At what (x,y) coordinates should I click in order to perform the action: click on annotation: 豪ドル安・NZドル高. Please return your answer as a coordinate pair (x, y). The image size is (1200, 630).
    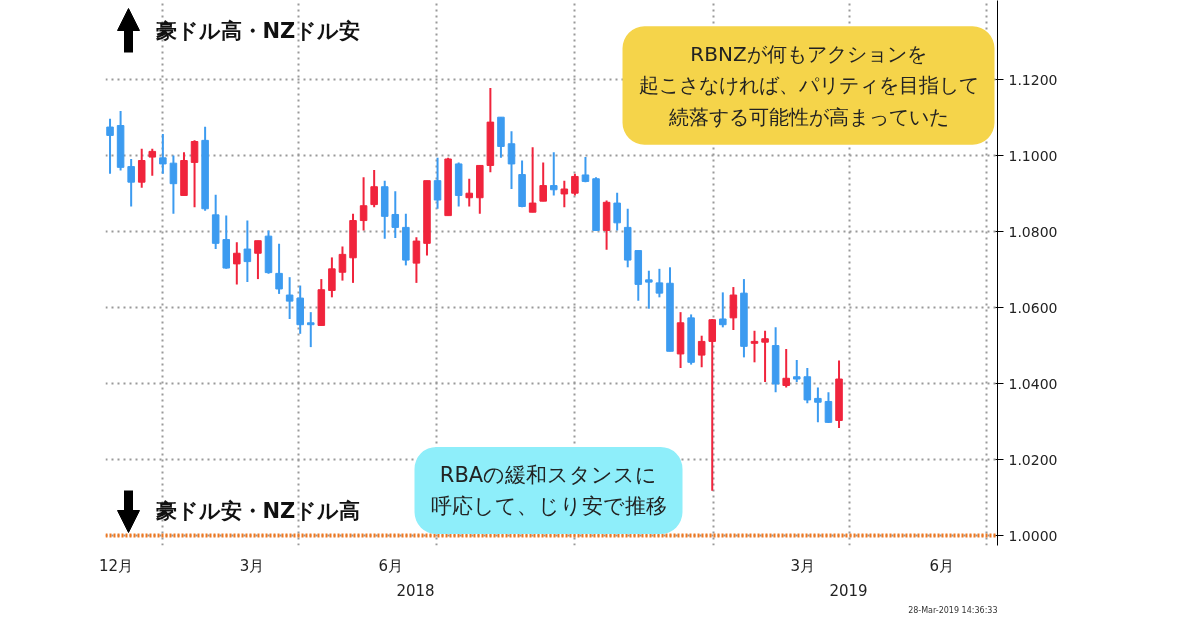
    Looking at the image, I should click on (257, 510).